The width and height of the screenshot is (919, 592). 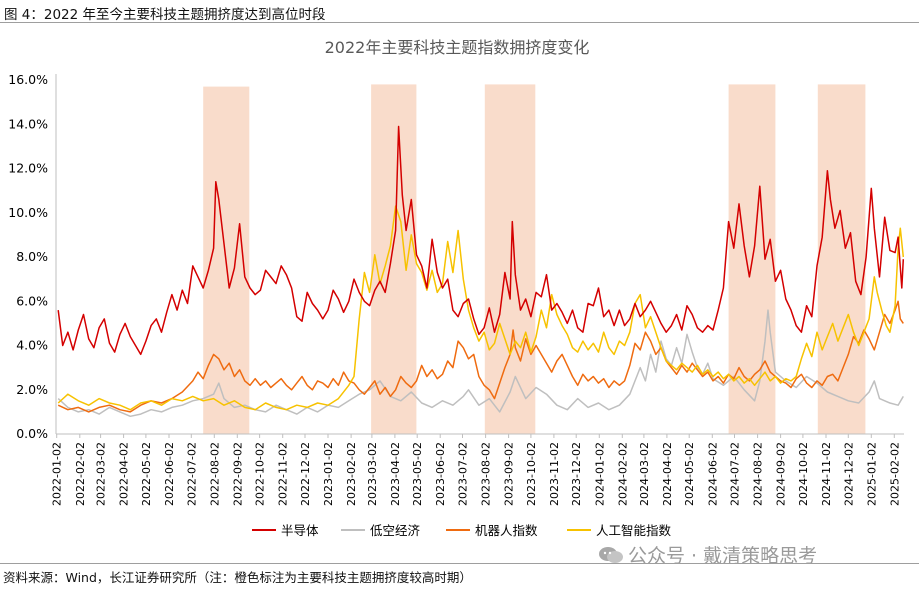 I want to click on x-tick-label: 2022-07-02, so click(x=191, y=474).